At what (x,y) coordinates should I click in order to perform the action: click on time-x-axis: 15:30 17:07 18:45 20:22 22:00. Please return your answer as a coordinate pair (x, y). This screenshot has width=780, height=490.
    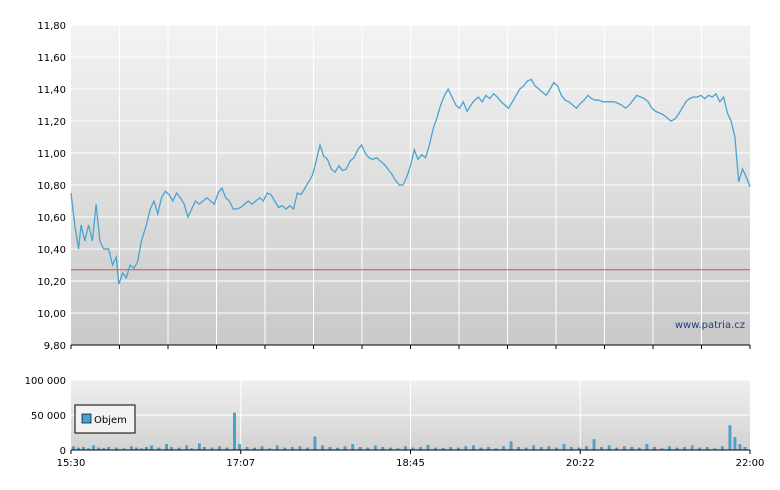
    Looking at the image, I should click on (411, 459).